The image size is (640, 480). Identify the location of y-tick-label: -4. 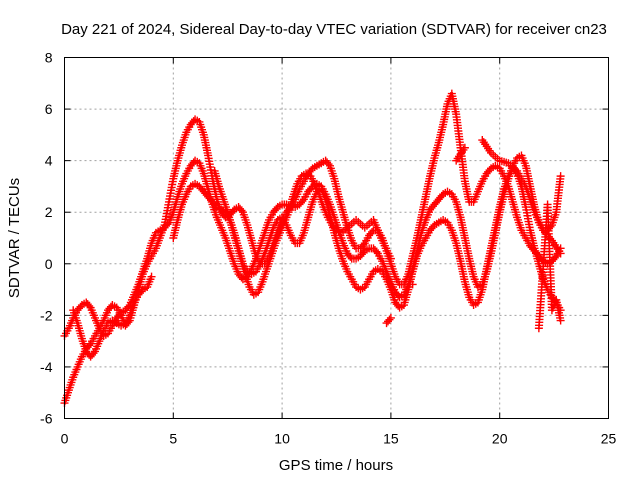
(46, 367).